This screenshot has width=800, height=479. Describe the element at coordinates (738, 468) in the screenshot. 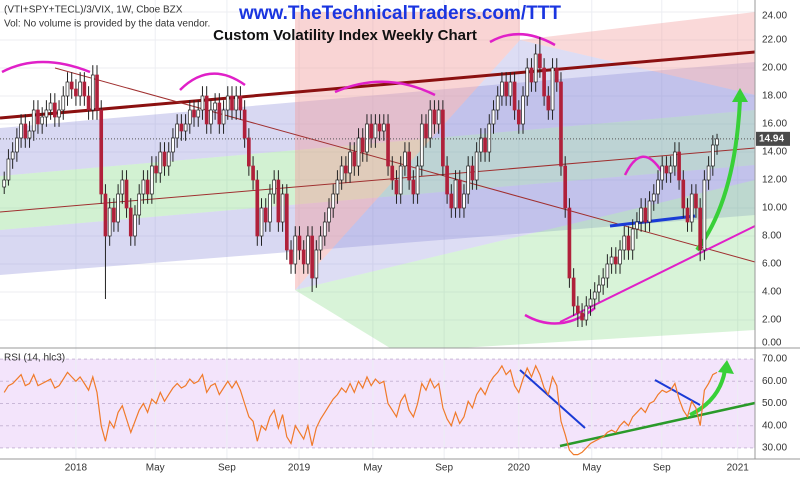

I see `x-tick-label: 2021` at that location.